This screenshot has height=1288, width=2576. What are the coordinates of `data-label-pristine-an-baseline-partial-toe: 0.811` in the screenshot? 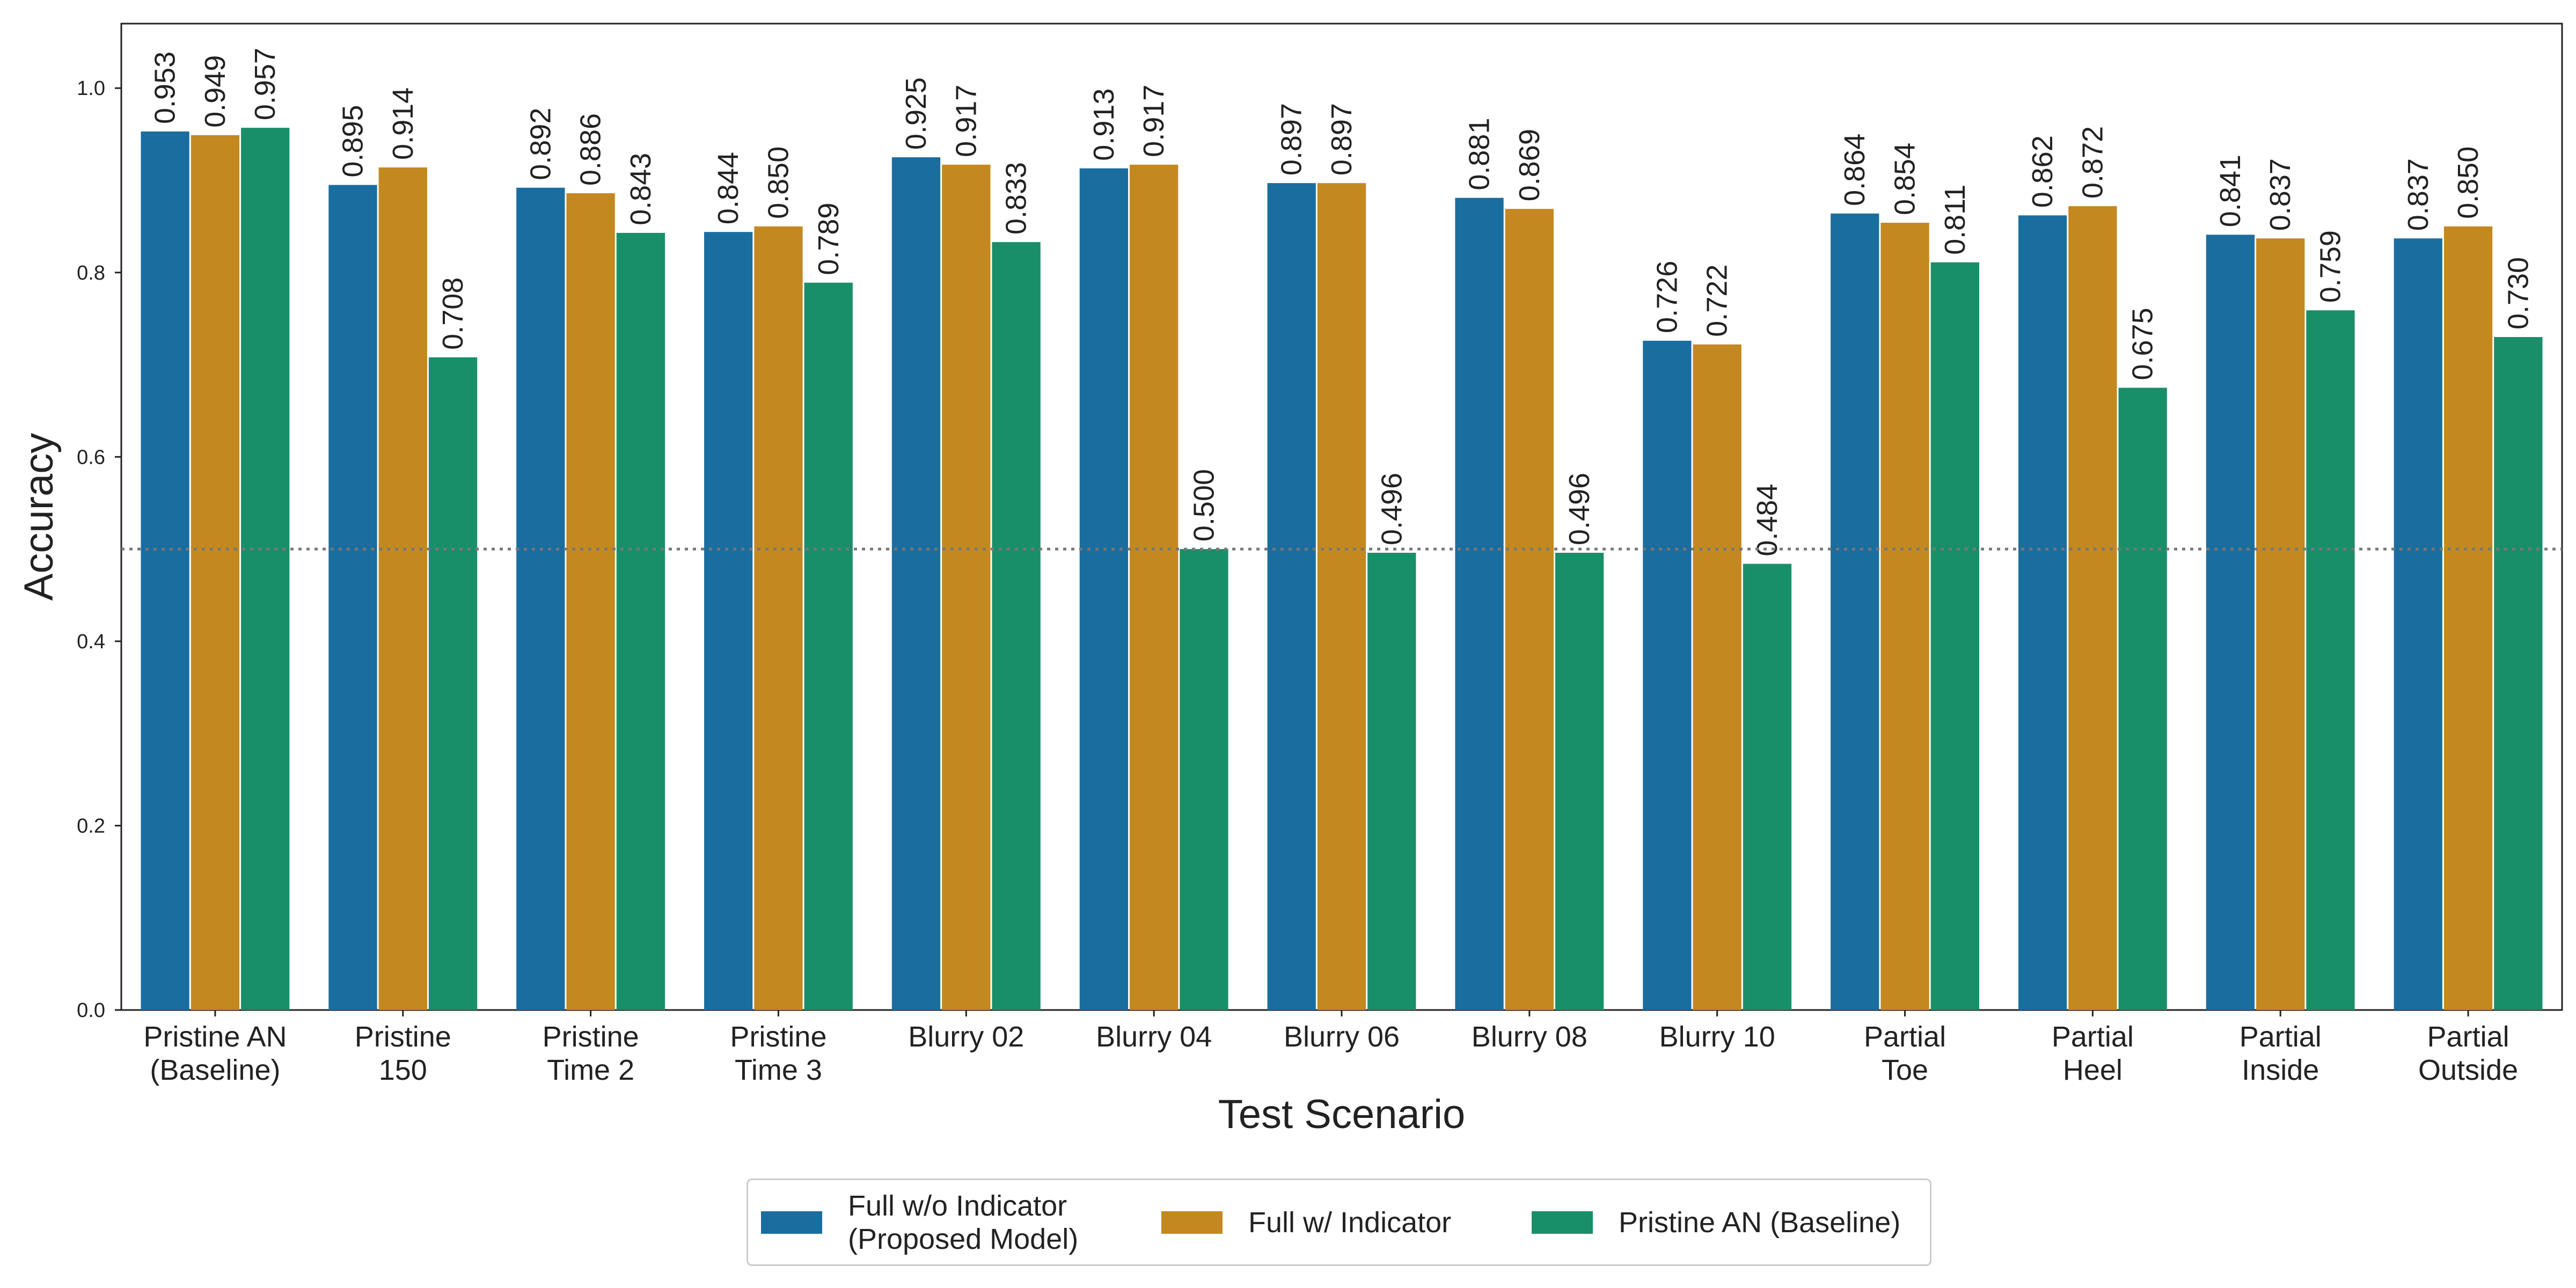 It's located at (1955, 220).